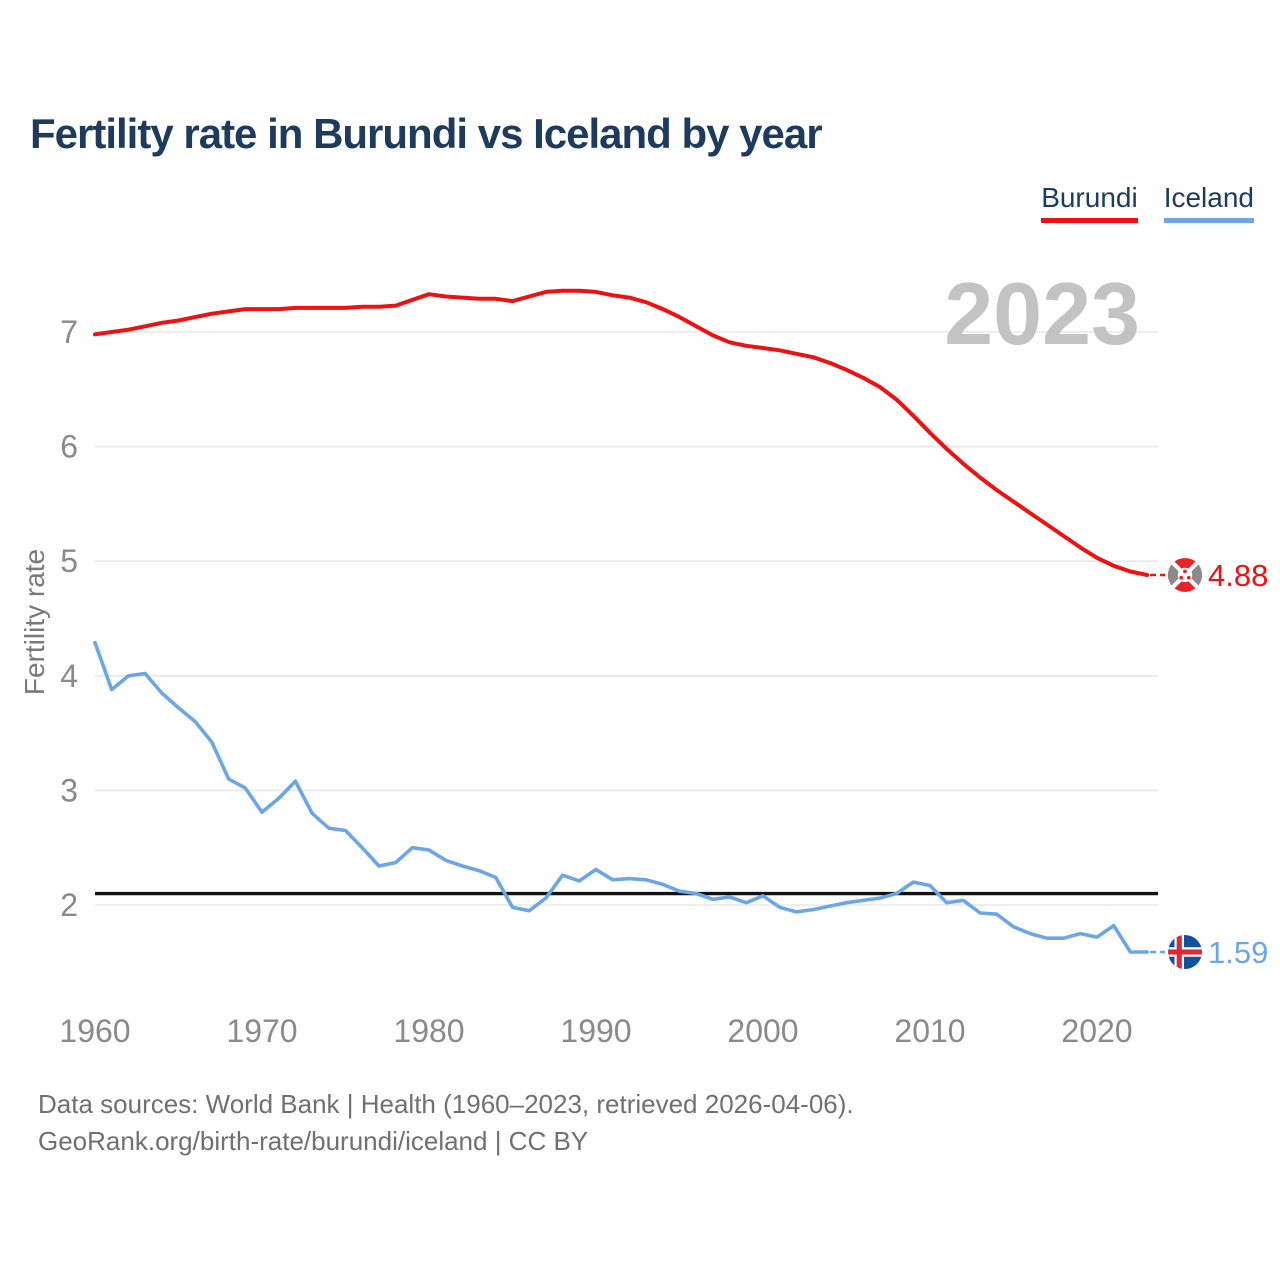  I want to click on y-tick-label-3: 3, so click(69, 790).